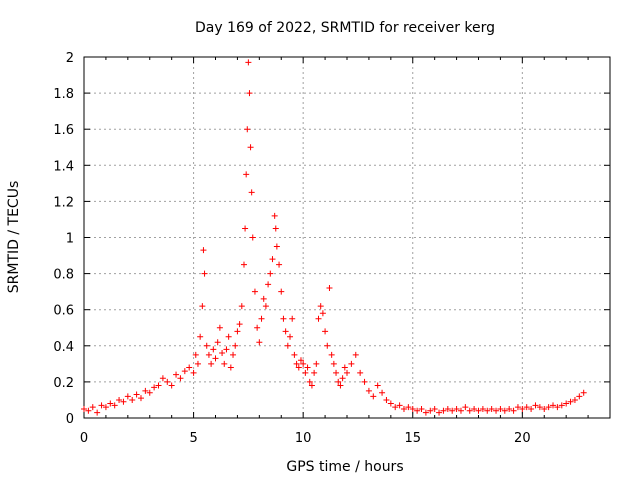  Describe the element at coordinates (63, 130) in the screenshot. I see `y-tick-label: 1.6` at that location.